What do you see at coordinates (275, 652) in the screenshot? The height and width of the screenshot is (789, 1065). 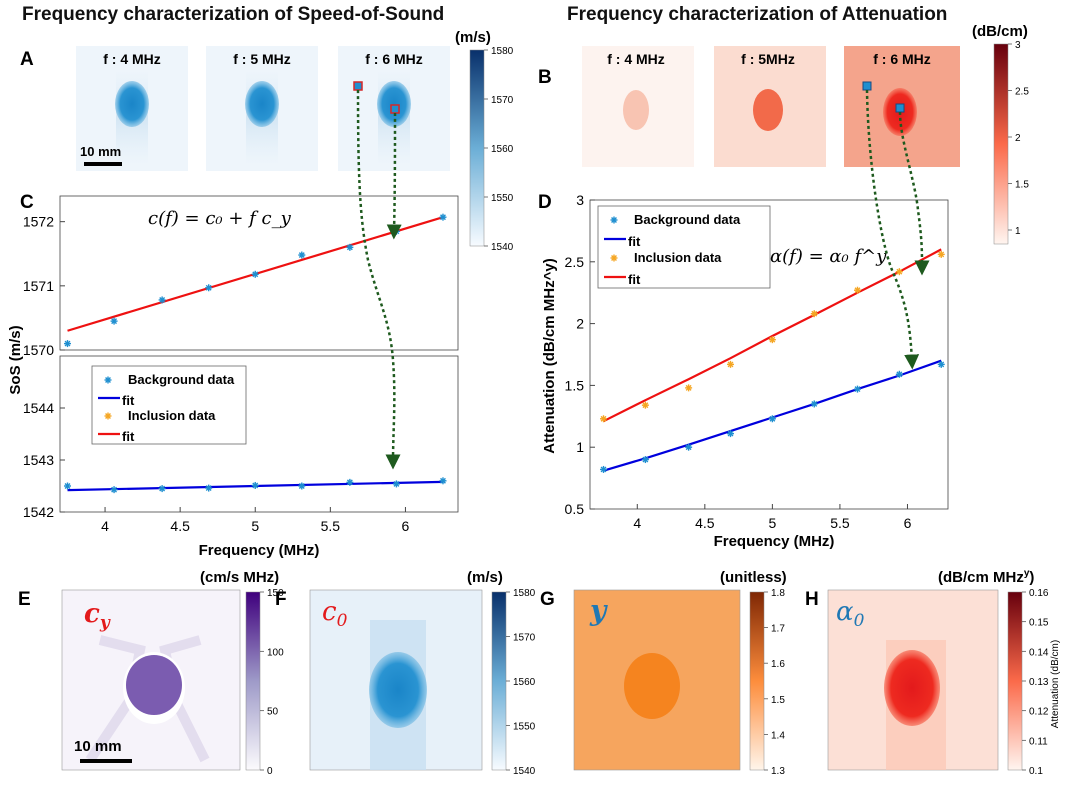 I see `cy-colorbar-tick: 100` at bounding box center [275, 652].